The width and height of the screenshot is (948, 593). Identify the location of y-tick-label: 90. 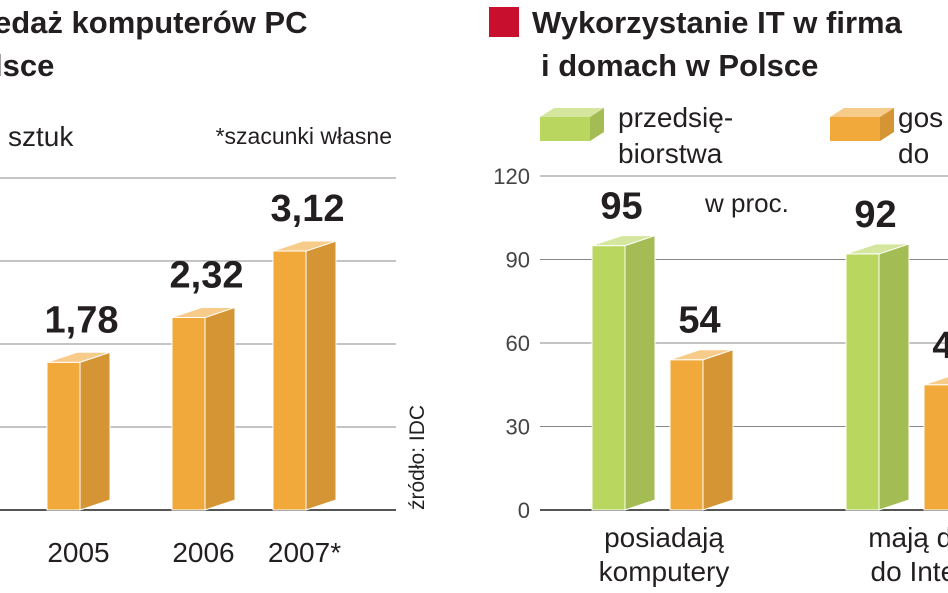
(518, 260).